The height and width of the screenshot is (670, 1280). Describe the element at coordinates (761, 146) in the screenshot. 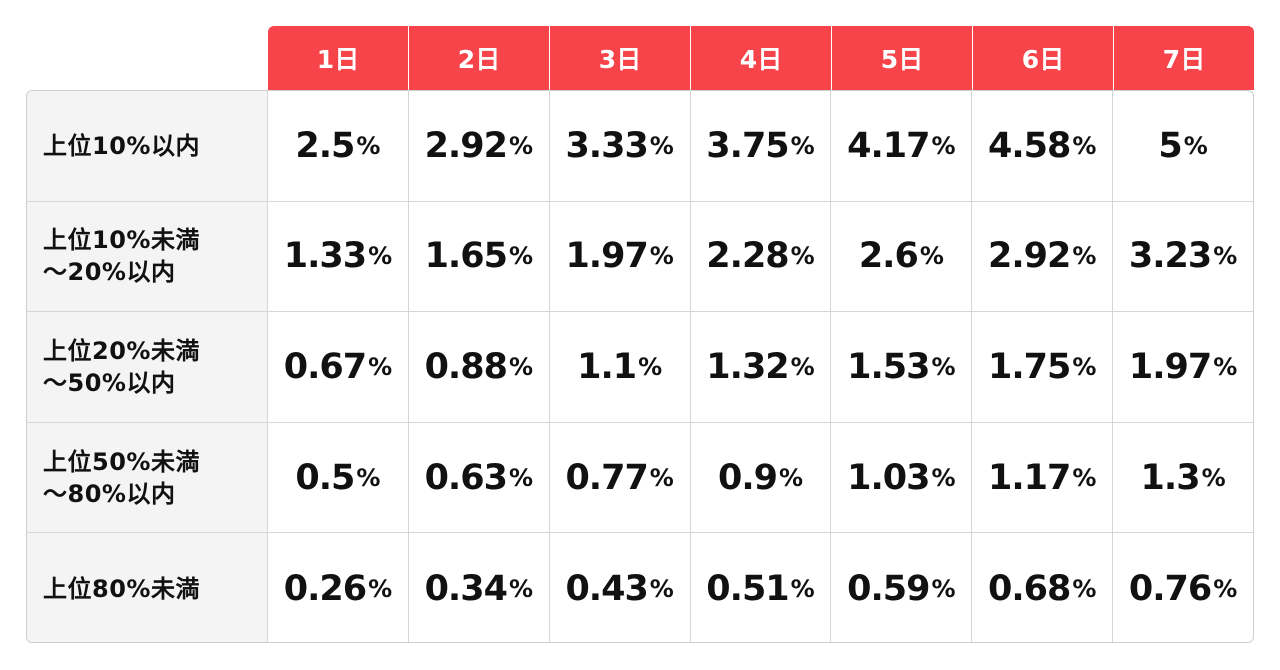

I see `rate-cell: 3.75%` at that location.